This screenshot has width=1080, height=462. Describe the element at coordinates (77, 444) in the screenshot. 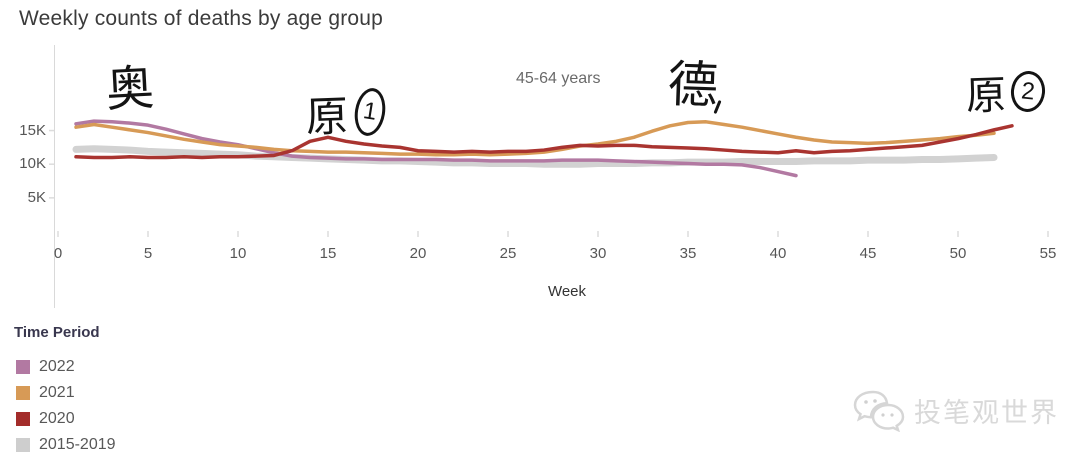

I see `legend-label-2015-2019: 2015-2019` at that location.